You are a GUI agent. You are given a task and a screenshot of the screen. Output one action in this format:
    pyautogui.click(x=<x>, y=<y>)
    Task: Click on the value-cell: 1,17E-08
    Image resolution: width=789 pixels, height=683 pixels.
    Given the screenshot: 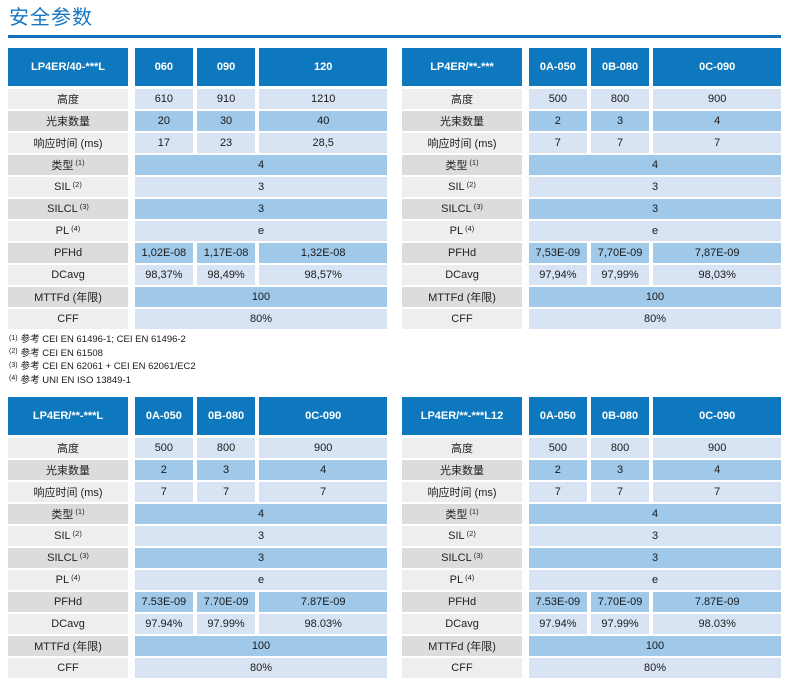 What is the action you would take?
    pyautogui.click(x=226, y=253)
    